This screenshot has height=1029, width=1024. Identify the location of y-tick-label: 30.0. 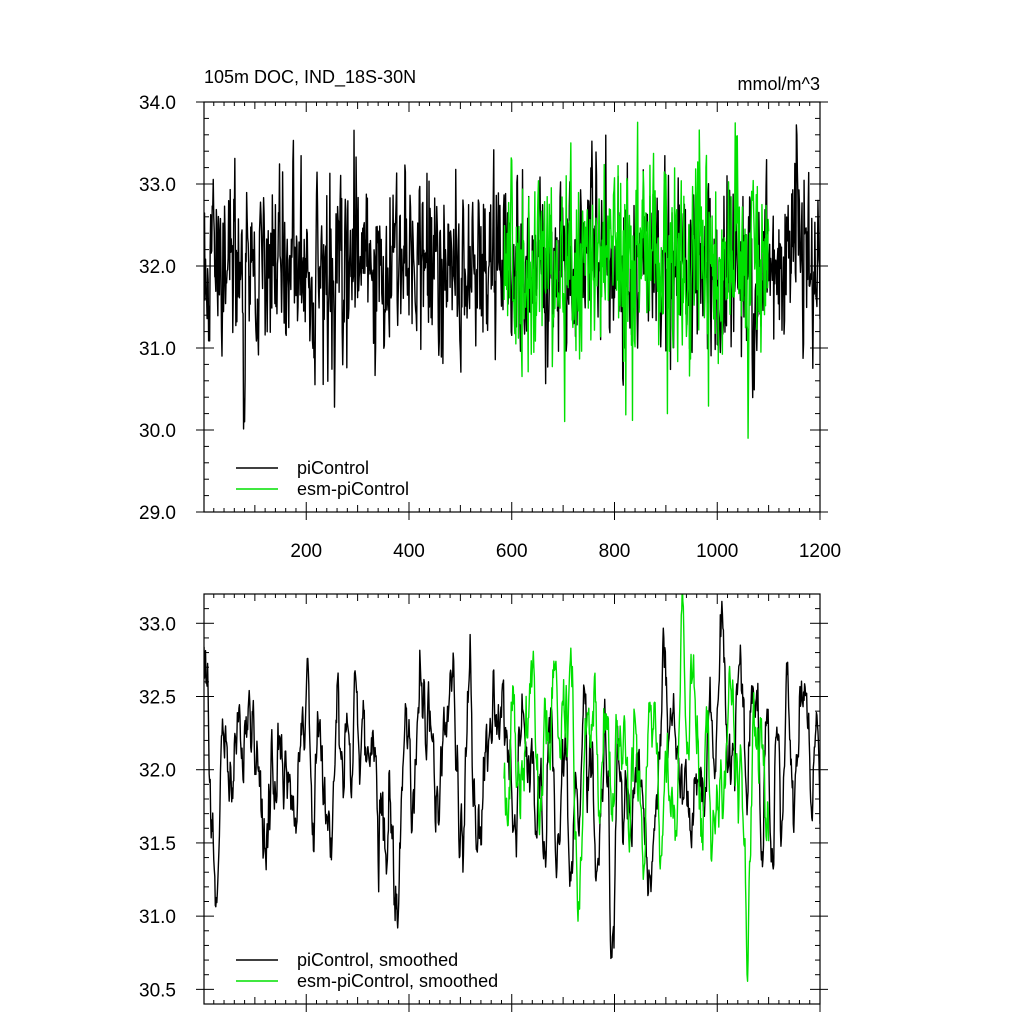
(157, 431).